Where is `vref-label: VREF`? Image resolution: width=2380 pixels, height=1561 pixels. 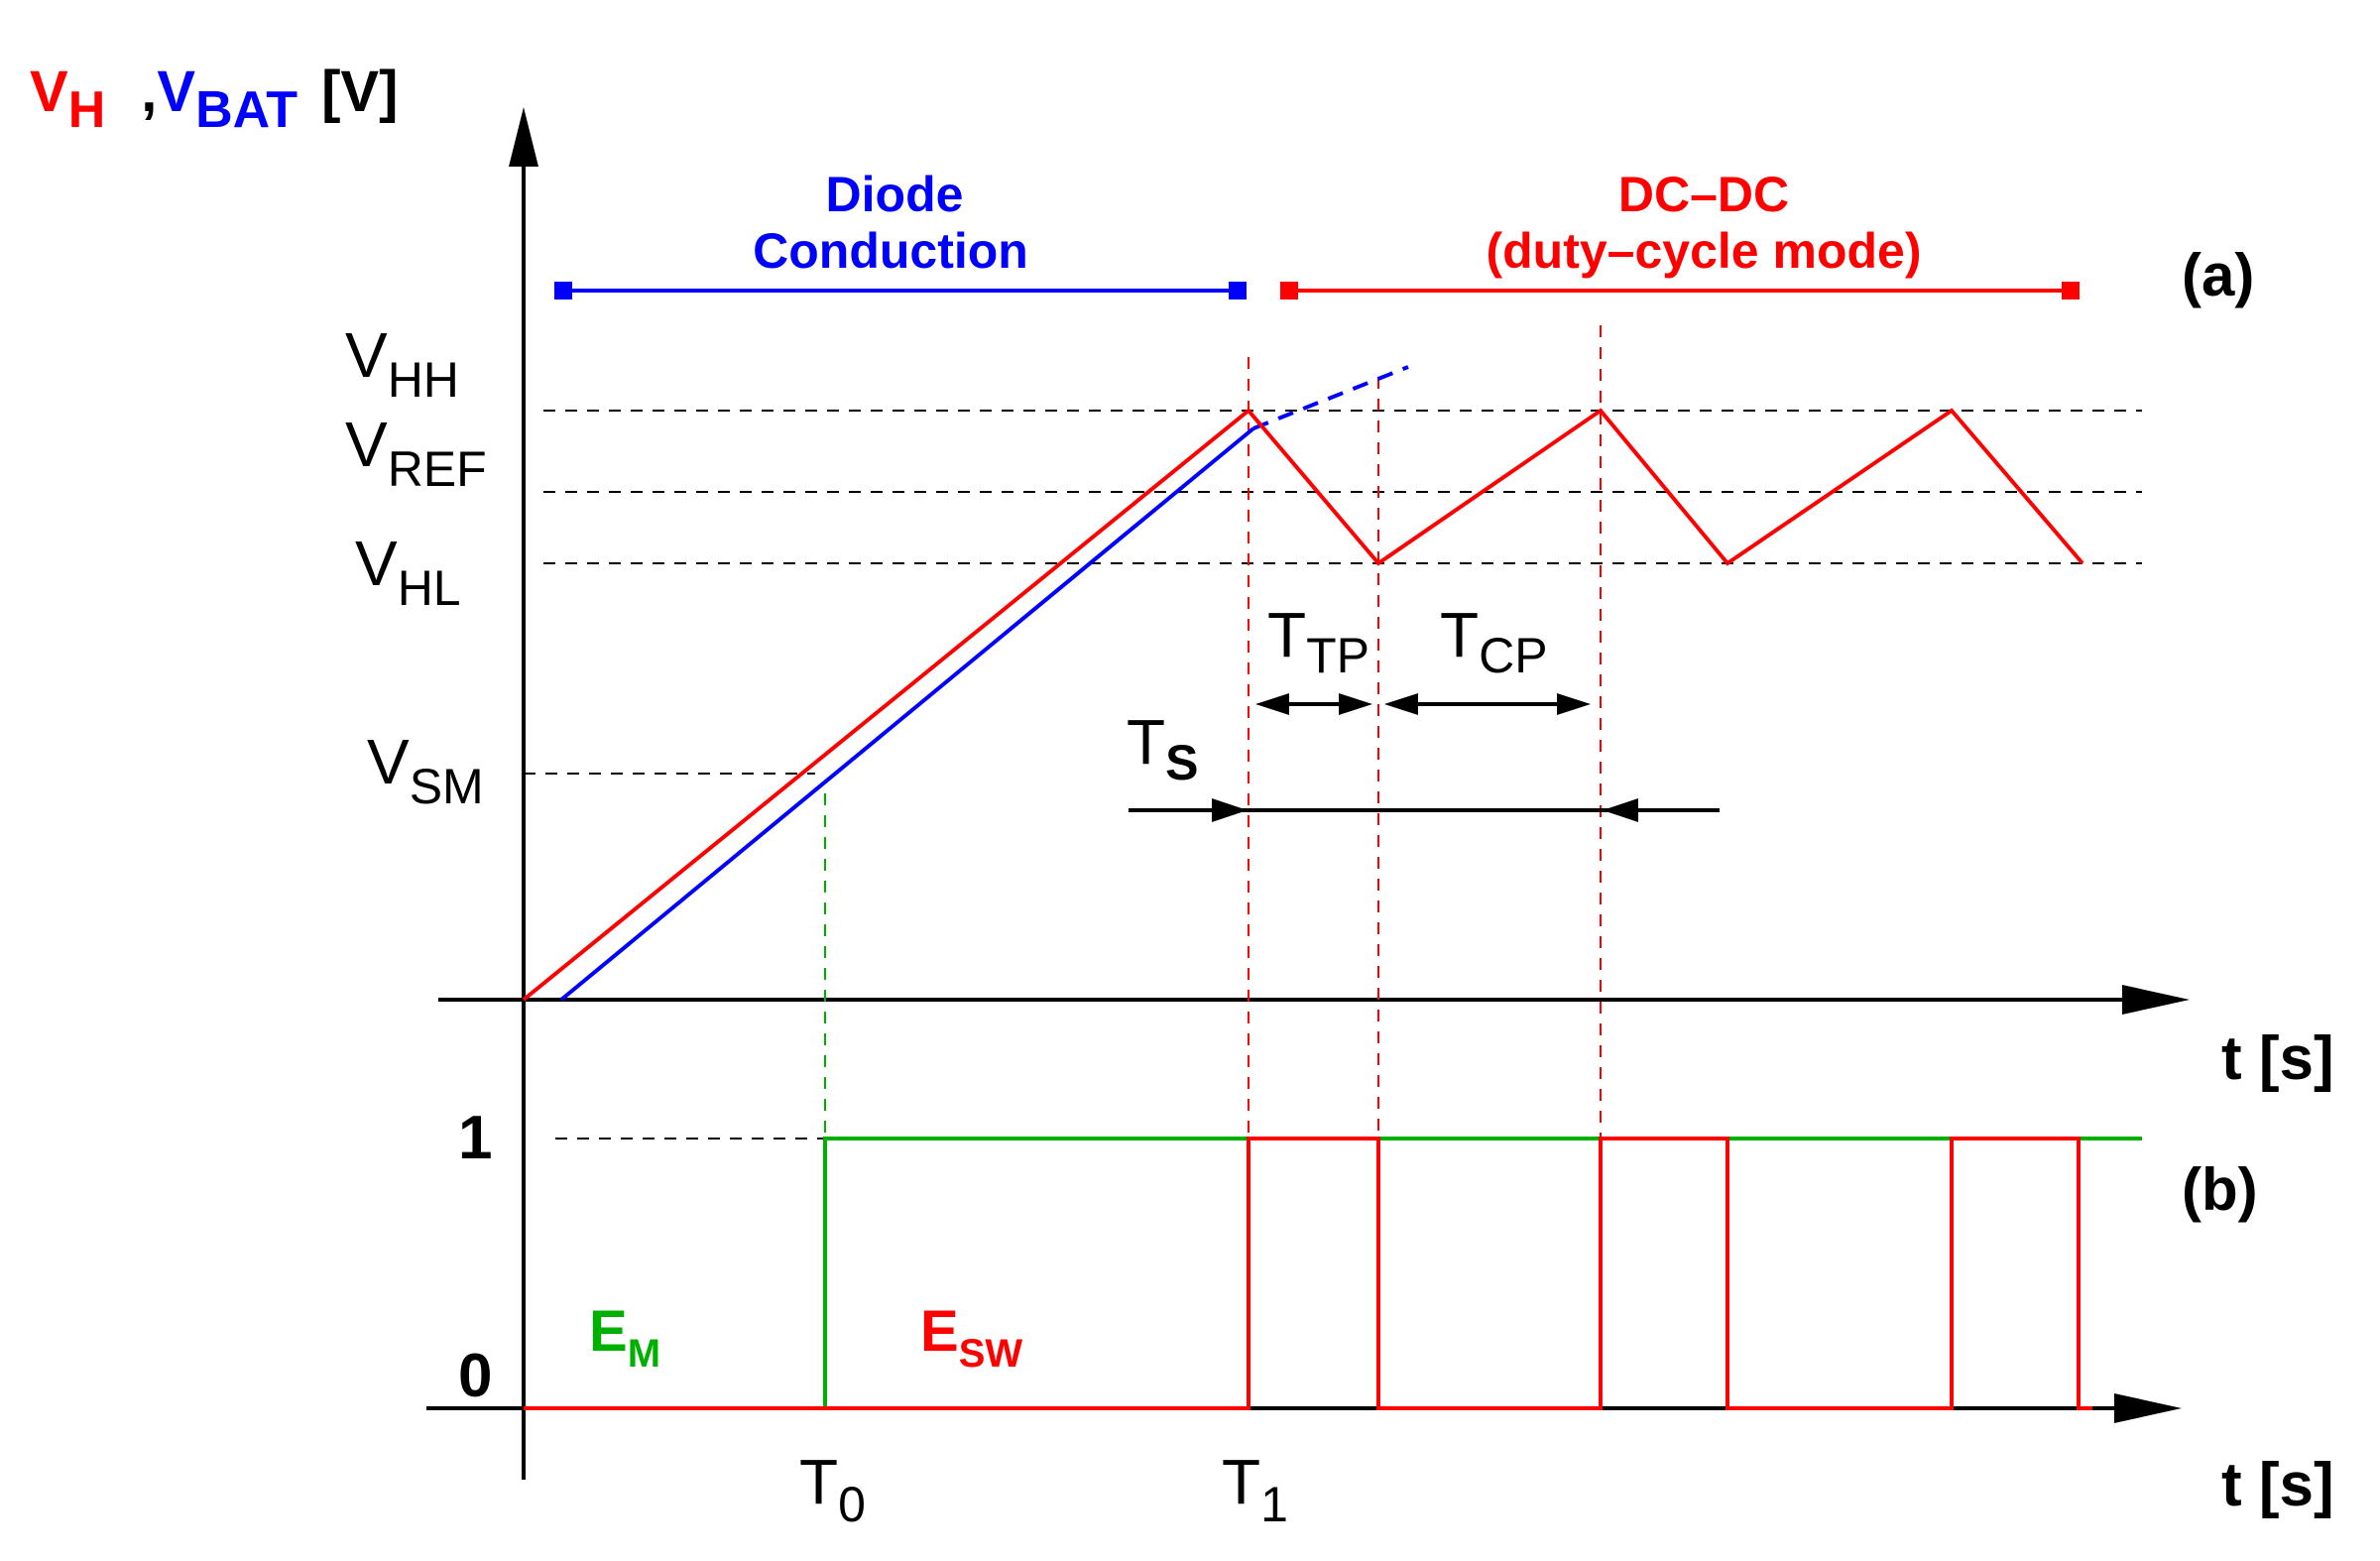
vref-label: VREF is located at coordinates (416, 453).